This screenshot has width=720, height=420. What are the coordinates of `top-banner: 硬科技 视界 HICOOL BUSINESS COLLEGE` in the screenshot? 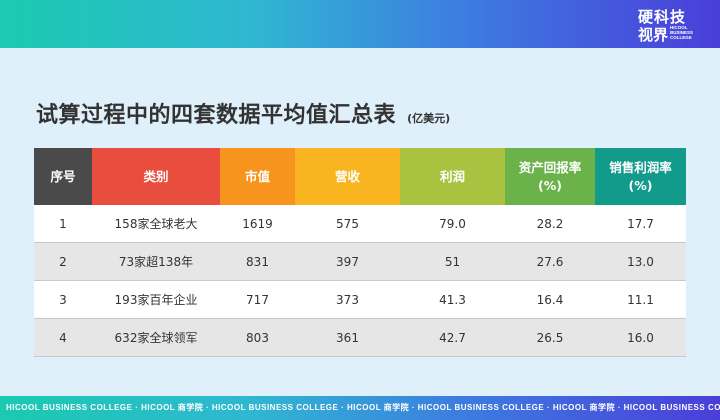 It's located at (360, 24).